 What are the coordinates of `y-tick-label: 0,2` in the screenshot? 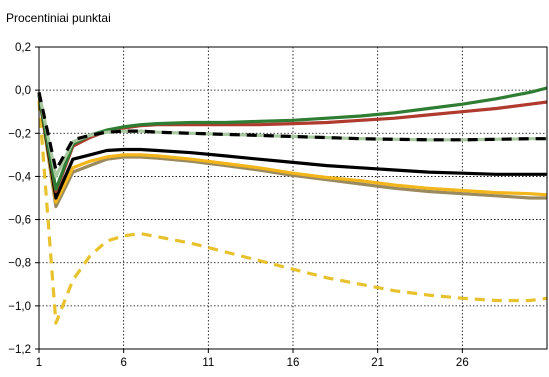 It's located at (23, 48).